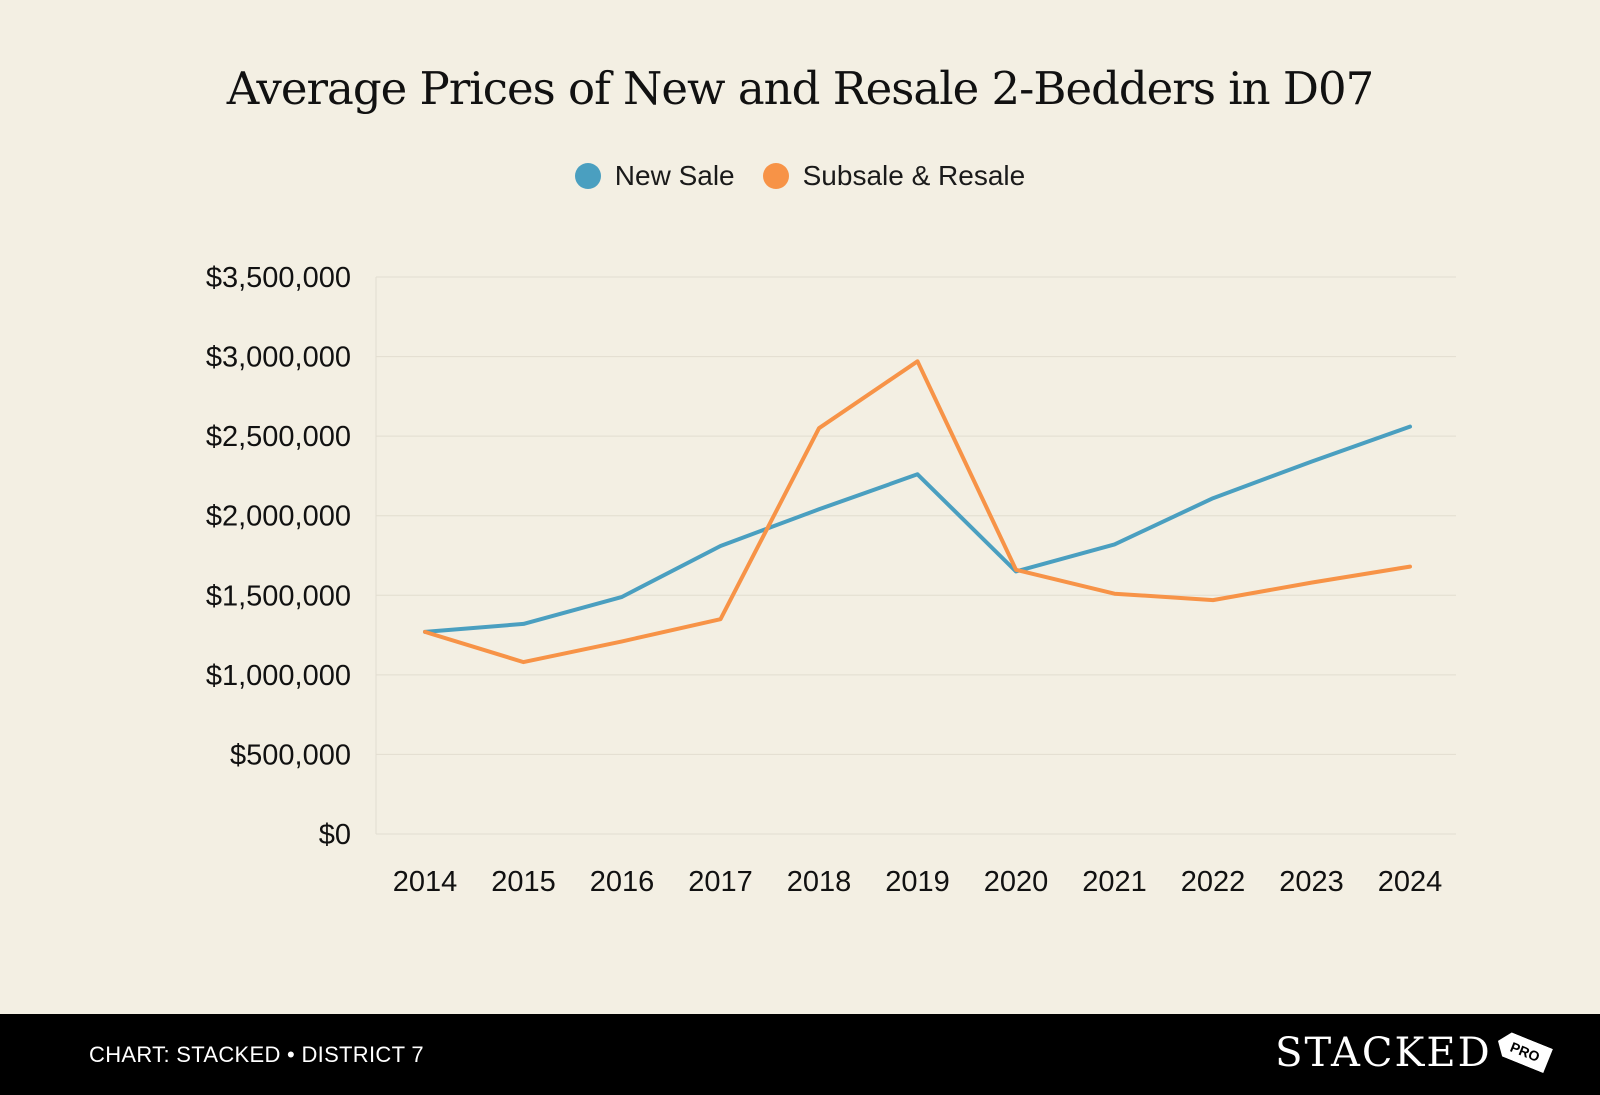 The image size is (1600, 1095). What do you see at coordinates (917, 529) in the screenshot?
I see `series-line-new-sale` at bounding box center [917, 529].